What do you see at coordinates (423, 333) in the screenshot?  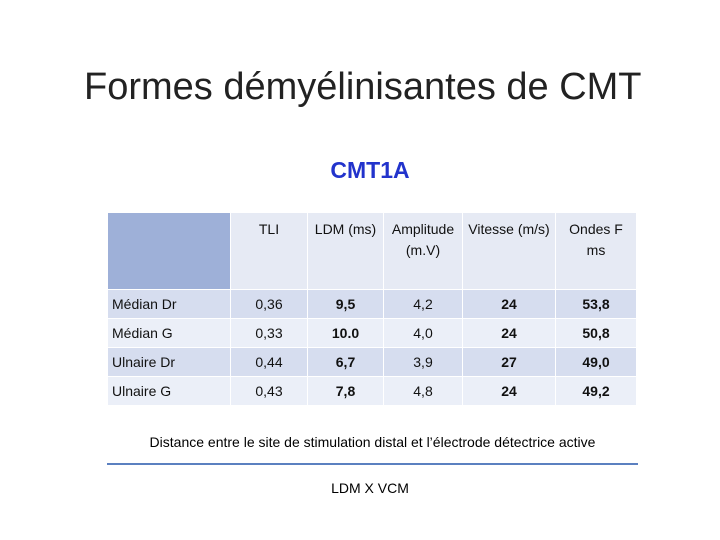 I see `table-cell: 4,0` at bounding box center [423, 333].